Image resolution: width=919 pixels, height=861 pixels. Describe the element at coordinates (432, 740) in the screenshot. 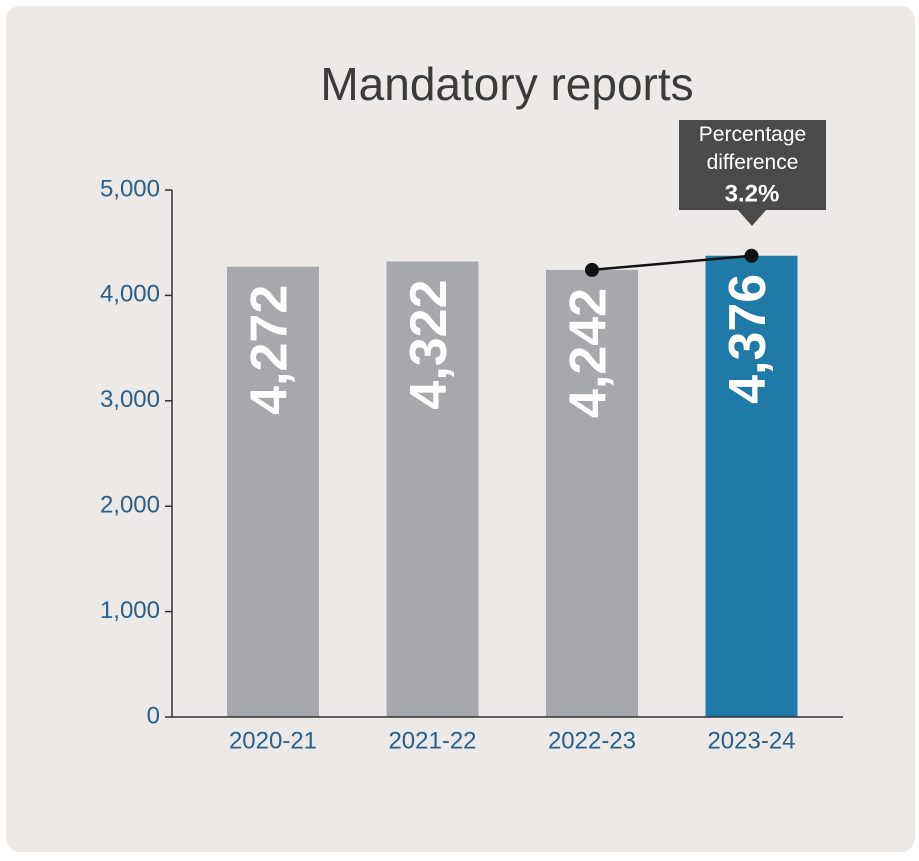

I see `x-tick-label: 2021-22` at that location.